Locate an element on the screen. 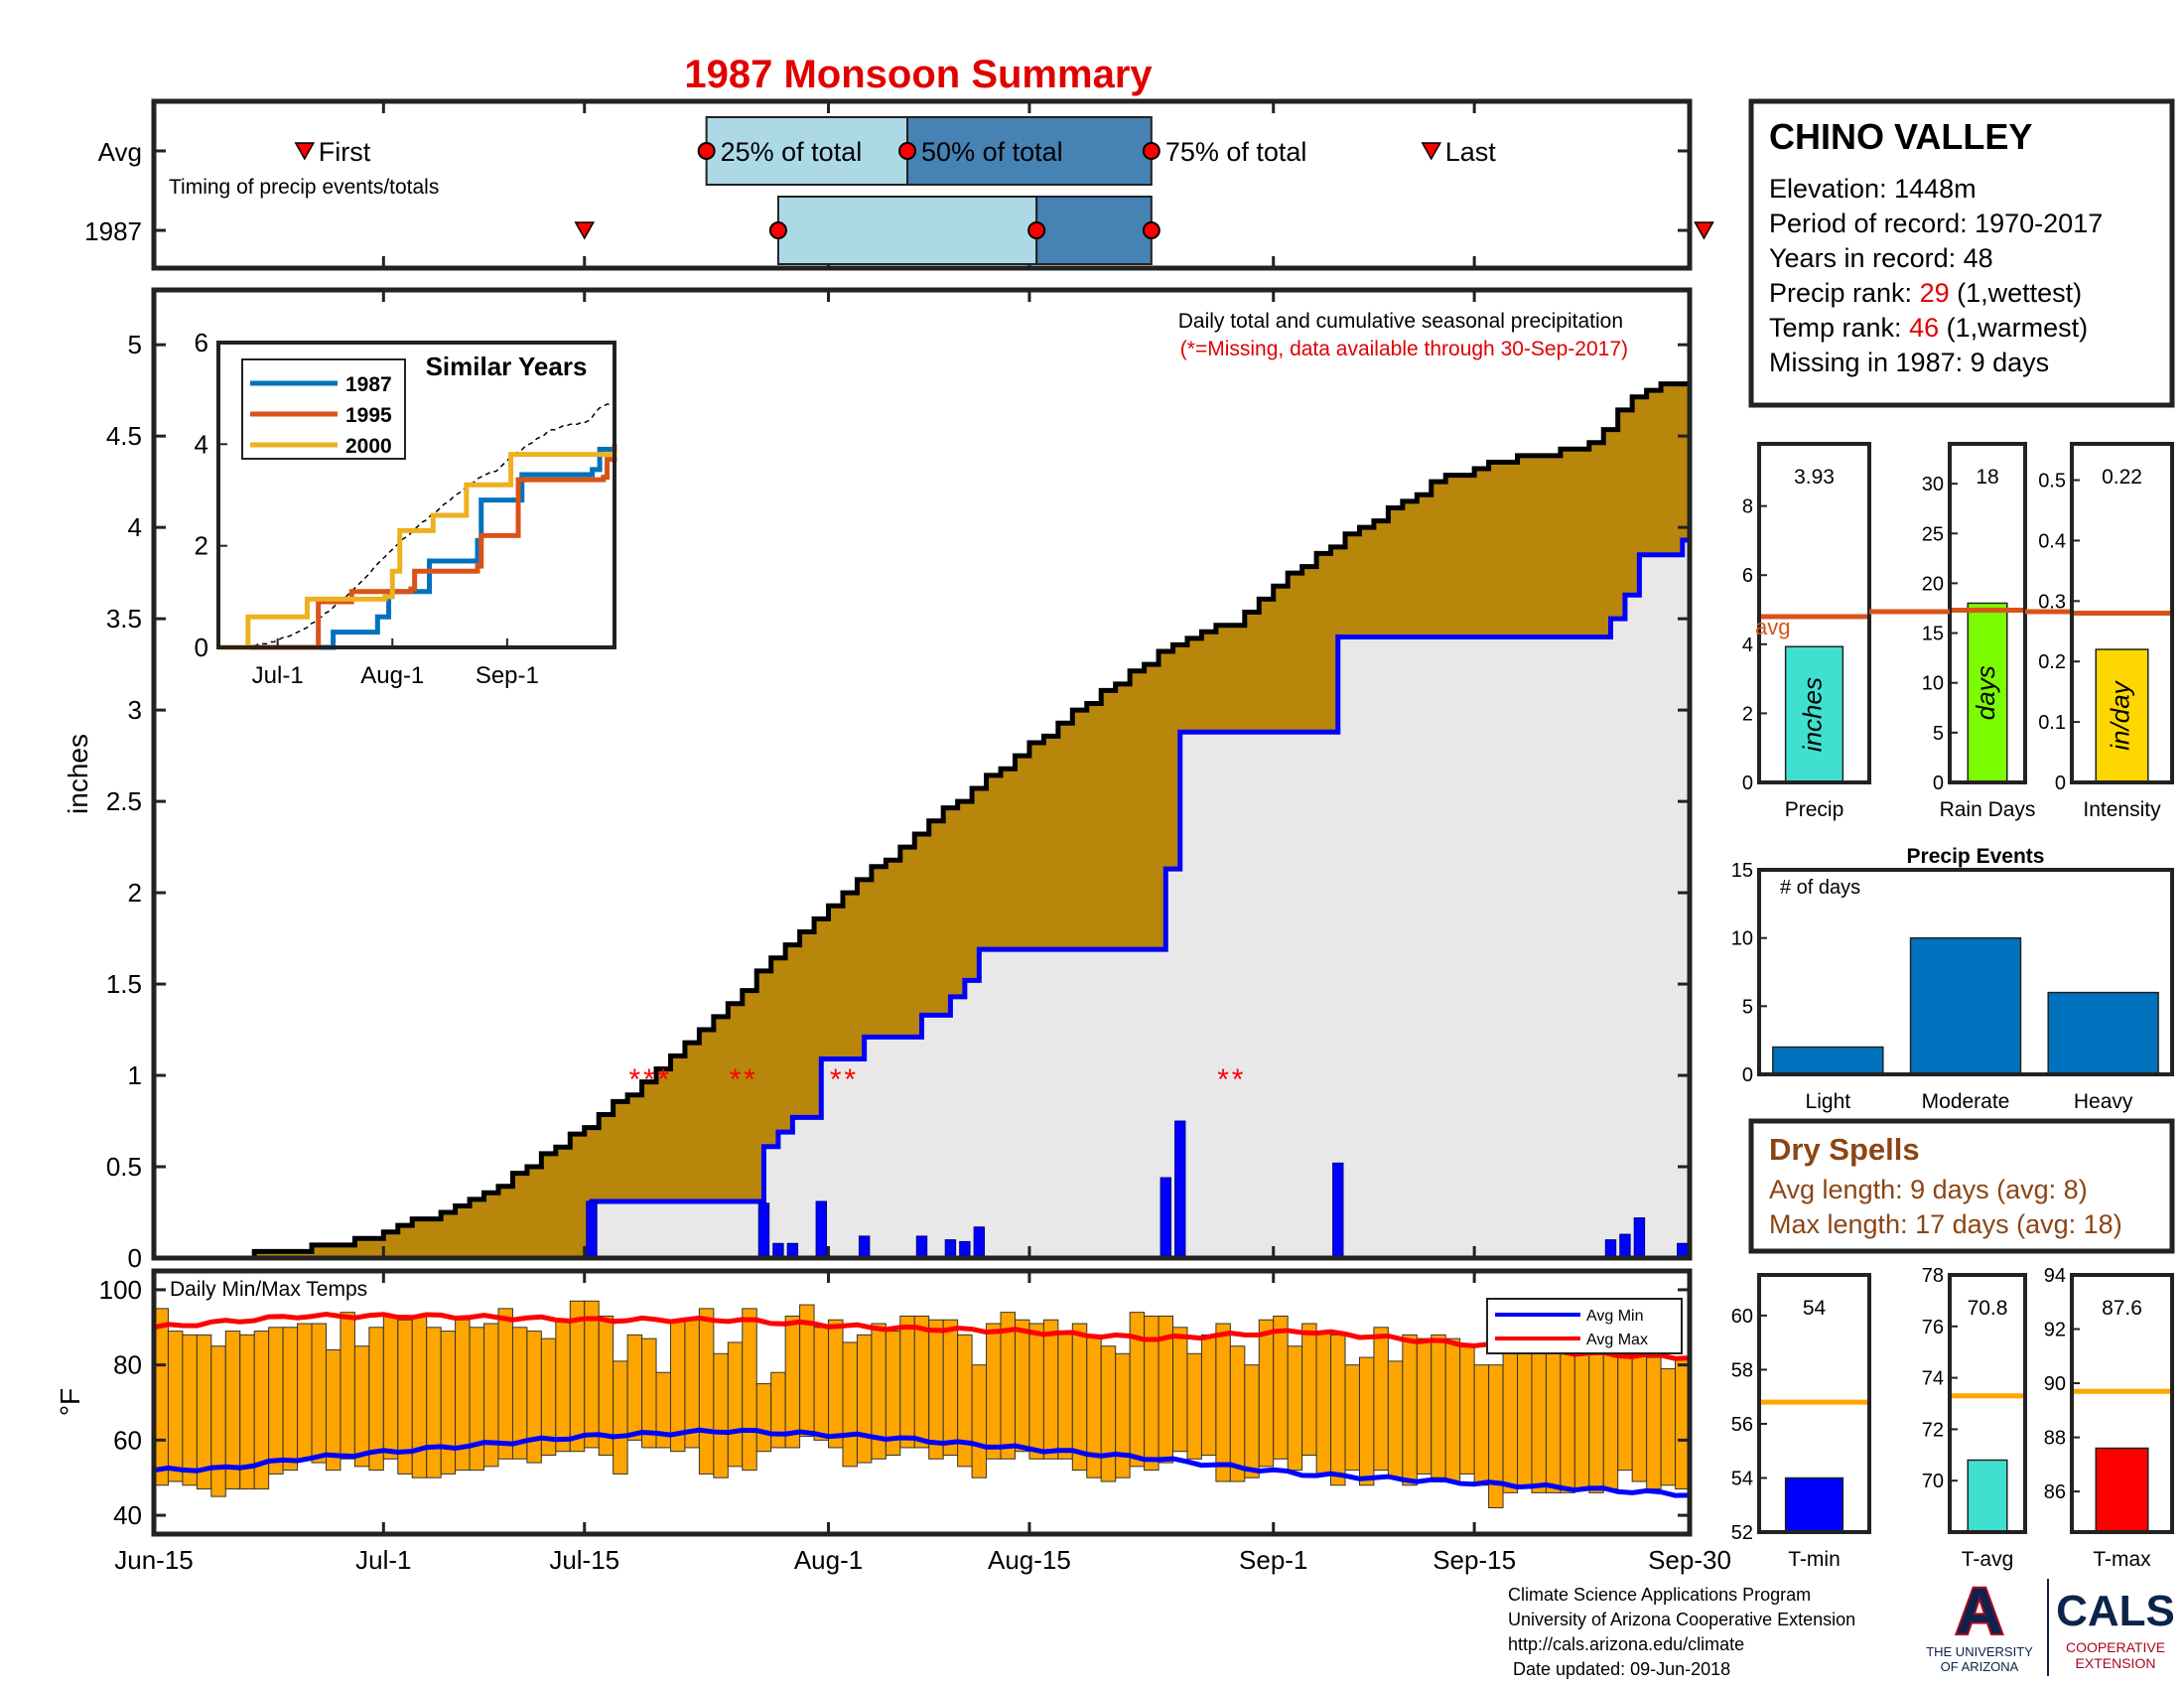 The width and height of the screenshot is (2184, 1688). summary-y-tick-label: 78 is located at coordinates (1933, 1276).